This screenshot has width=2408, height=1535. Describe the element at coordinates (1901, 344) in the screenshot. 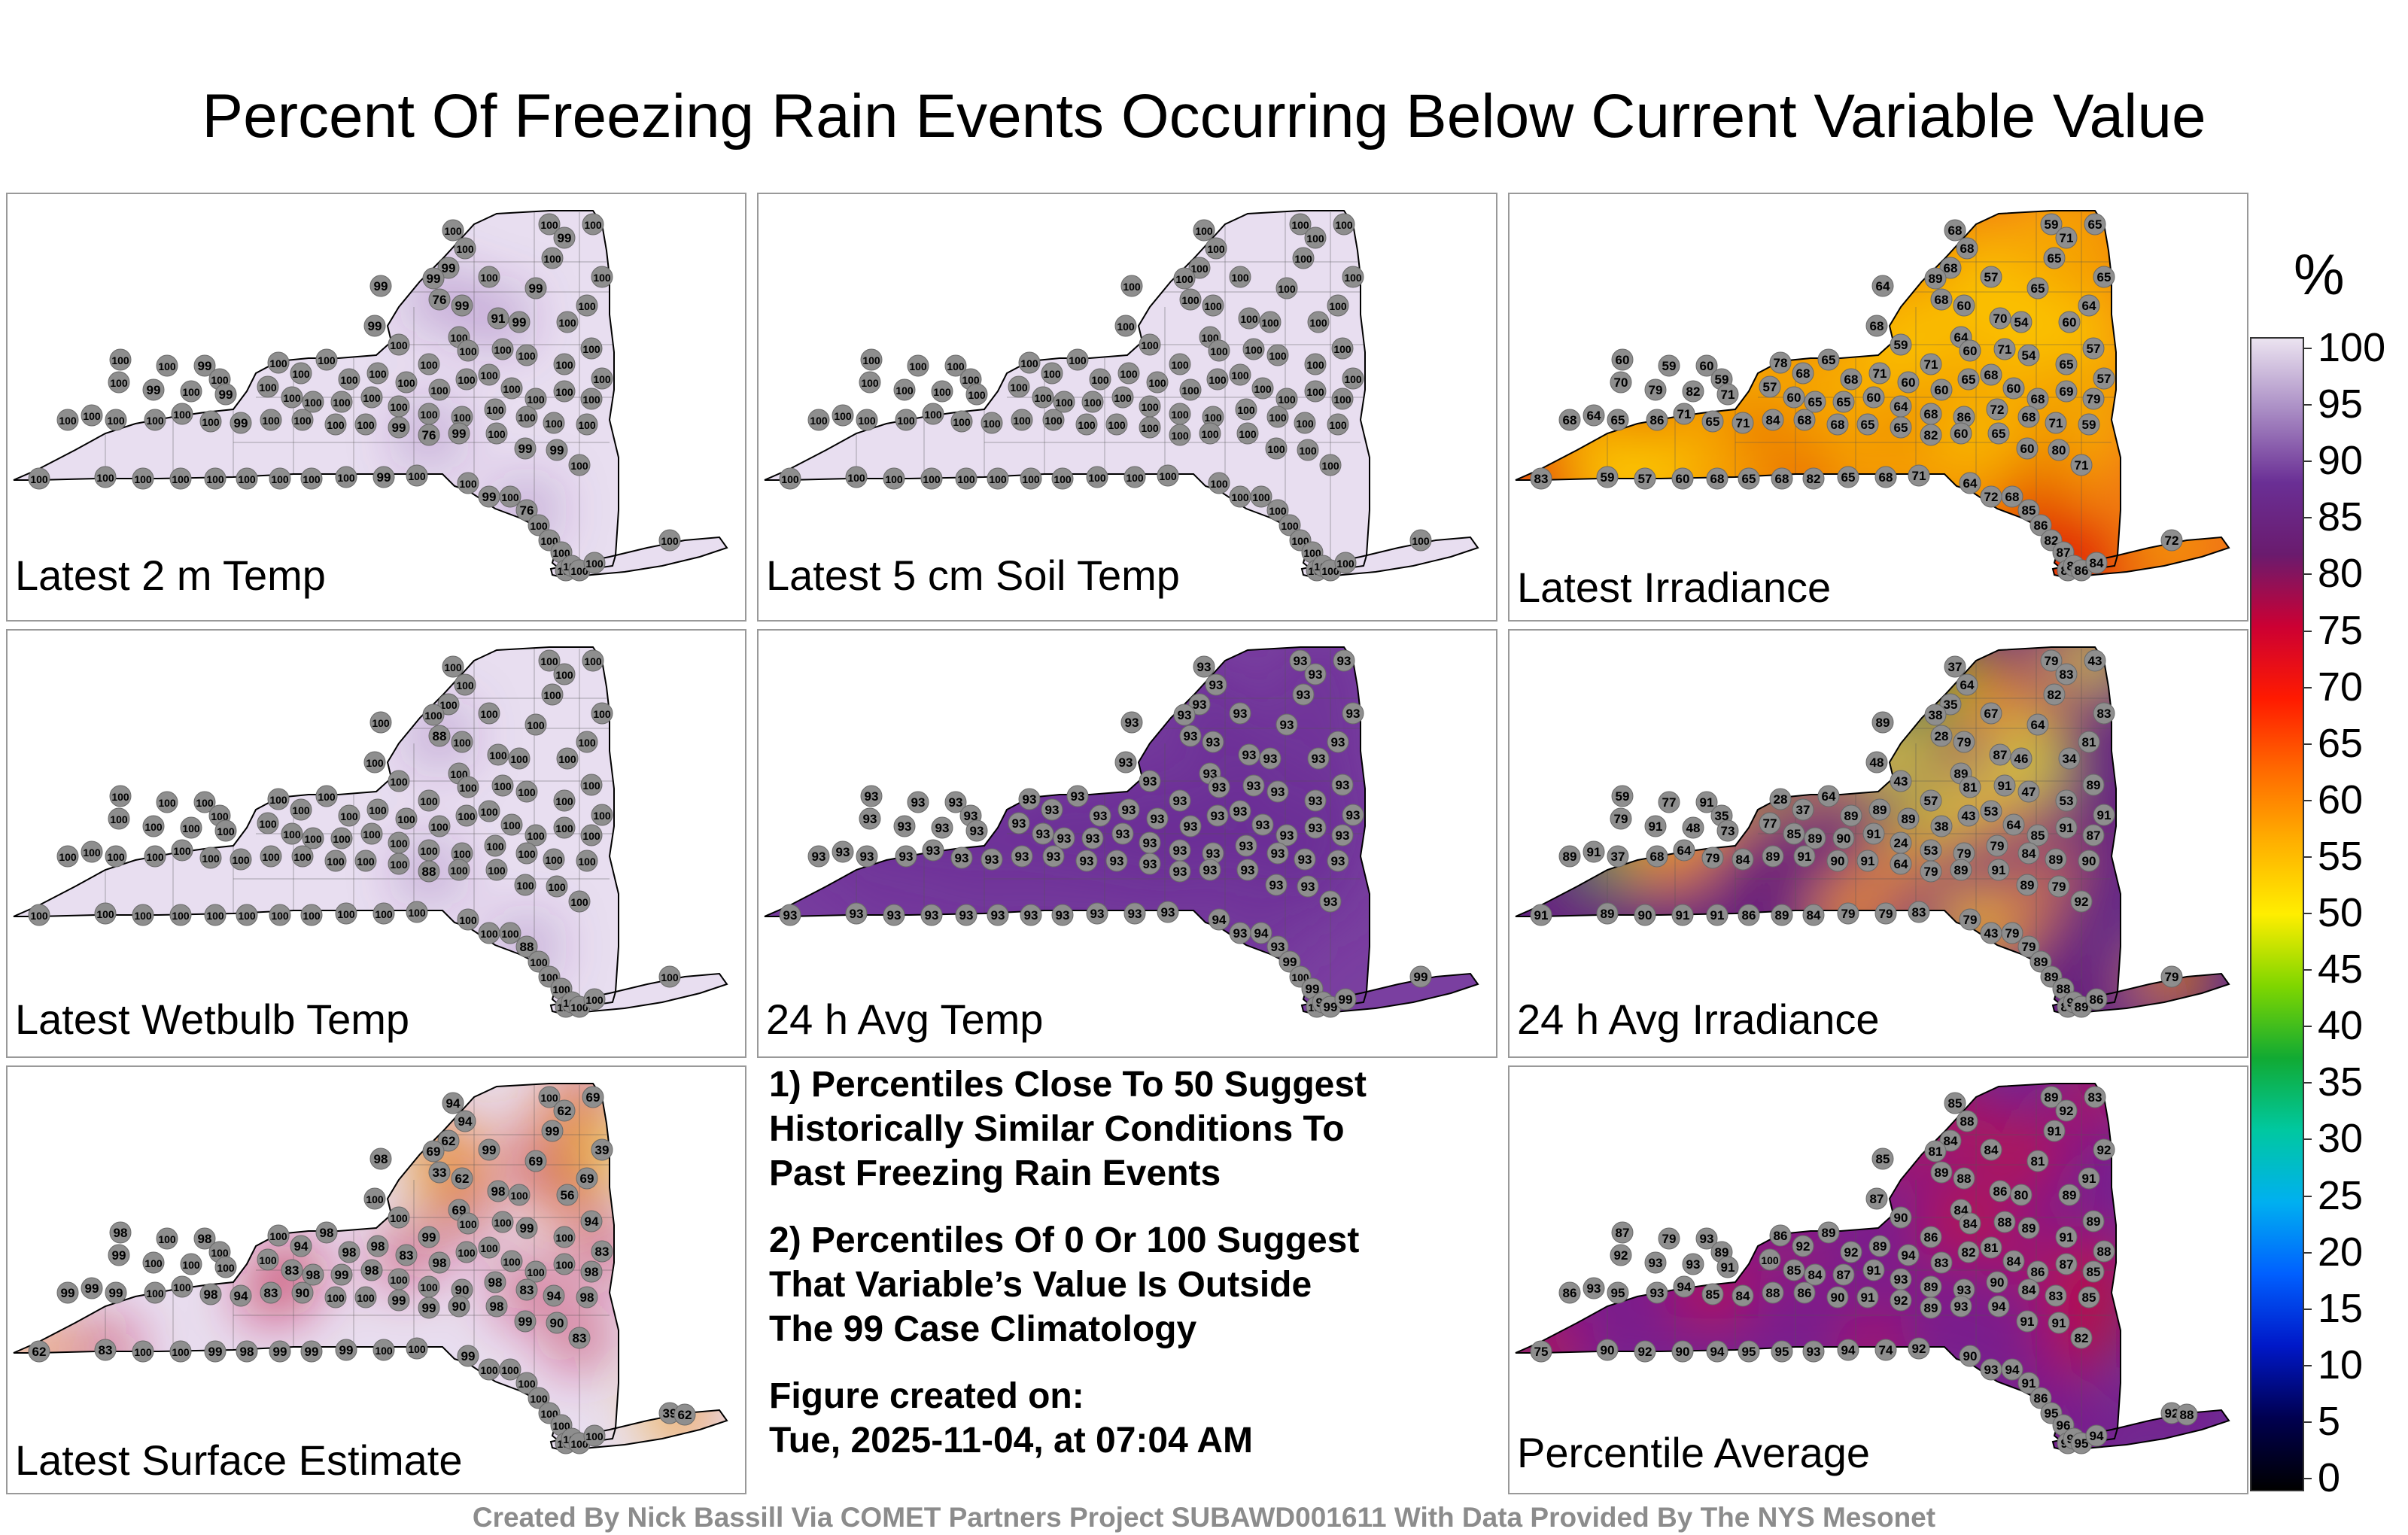

I see `station-marker: 59` at that location.